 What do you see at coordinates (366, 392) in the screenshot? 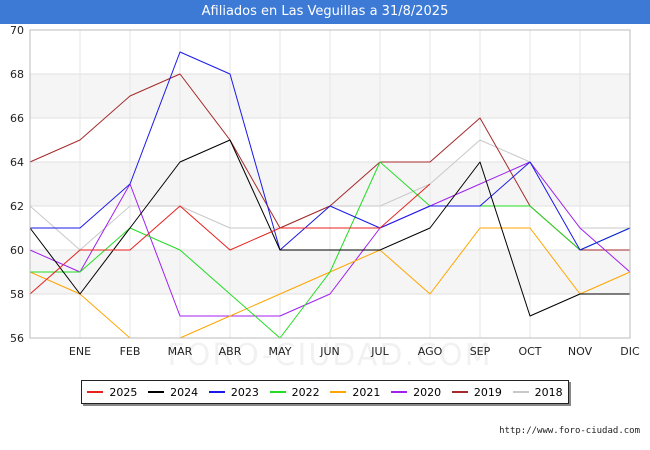
I see `legend-label: 2021` at bounding box center [366, 392].